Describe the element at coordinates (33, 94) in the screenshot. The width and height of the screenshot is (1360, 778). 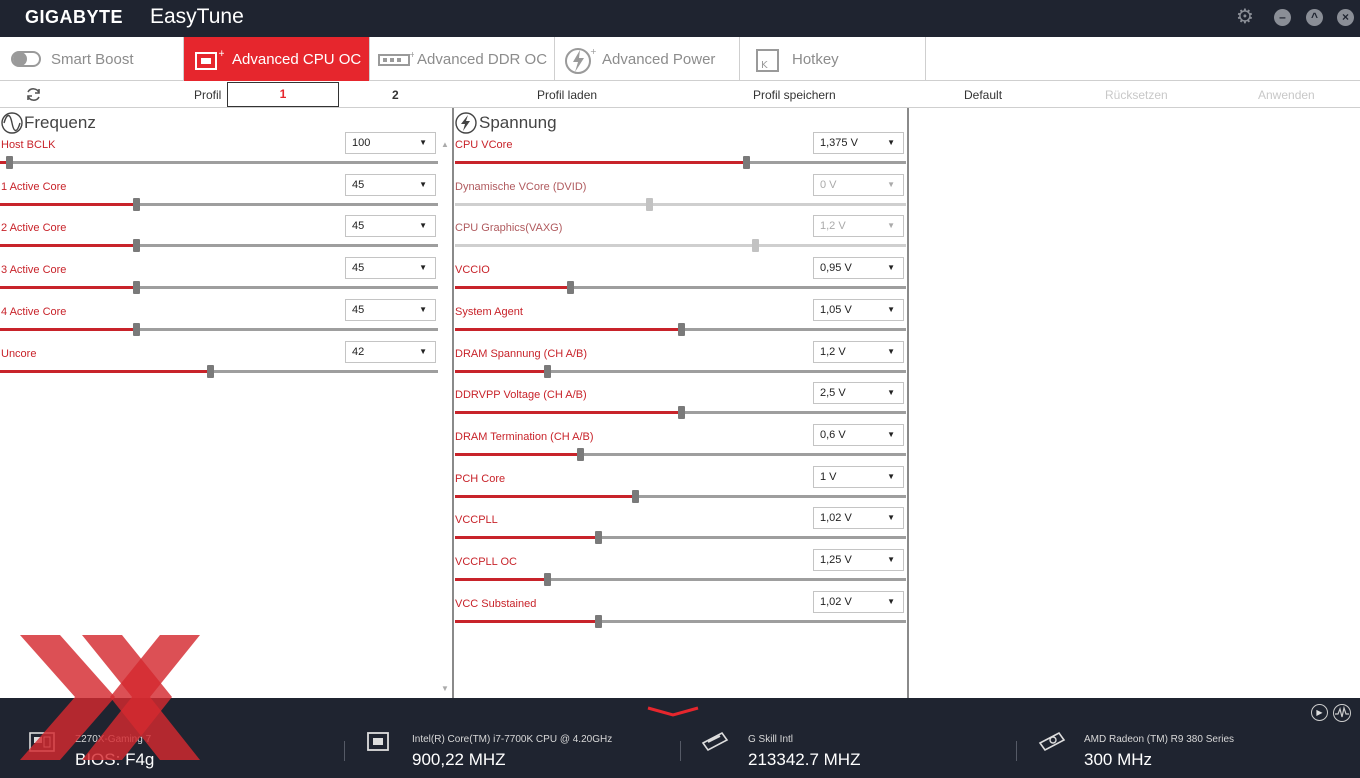
I see `refresh-icon` at that location.